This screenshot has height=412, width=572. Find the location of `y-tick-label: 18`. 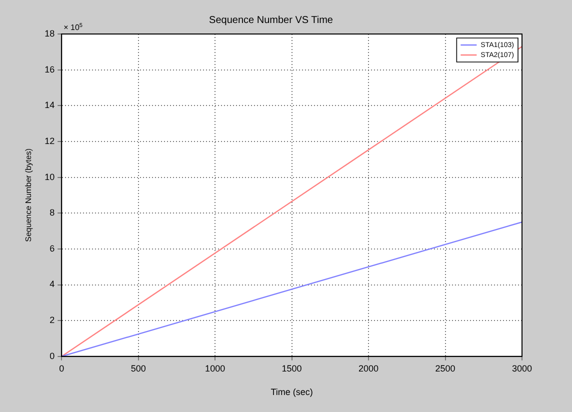

y-tick-label: 18 is located at coordinates (49, 33).